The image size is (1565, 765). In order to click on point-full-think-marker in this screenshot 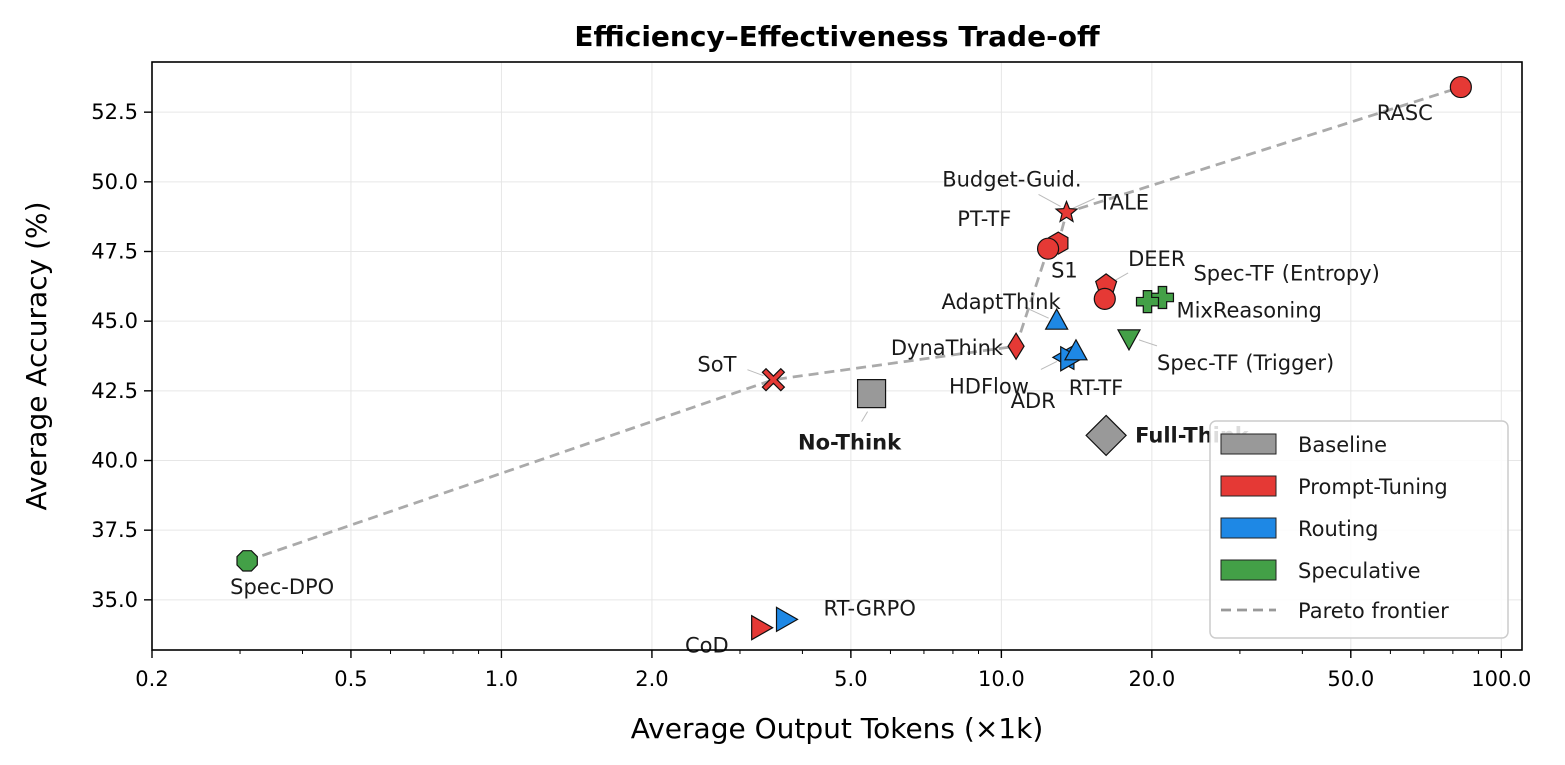, I will do `click(1106, 435)`.